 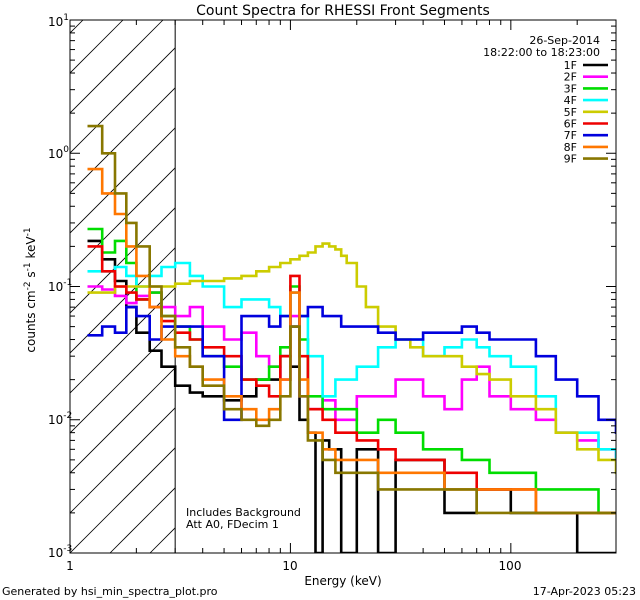 What do you see at coordinates (60, 419) in the screenshot?
I see `y-tick-label: 10⁻²` at bounding box center [60, 419].